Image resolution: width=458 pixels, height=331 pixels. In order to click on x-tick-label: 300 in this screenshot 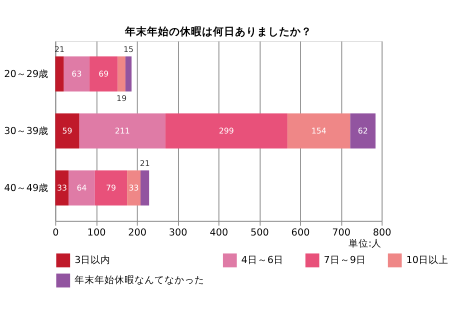, I will do `click(178, 232)`.